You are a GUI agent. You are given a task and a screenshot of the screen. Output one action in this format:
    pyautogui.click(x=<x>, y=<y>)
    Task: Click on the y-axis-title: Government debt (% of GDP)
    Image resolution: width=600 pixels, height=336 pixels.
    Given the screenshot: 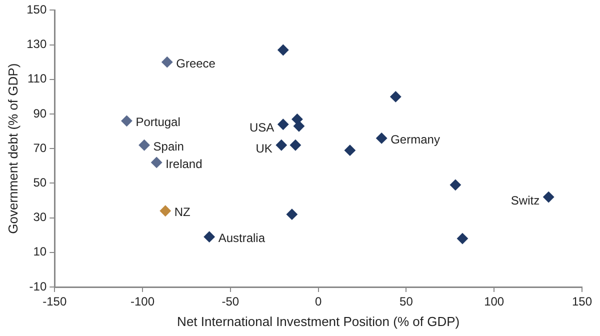 What is the action you would take?
    pyautogui.click(x=12, y=148)
    